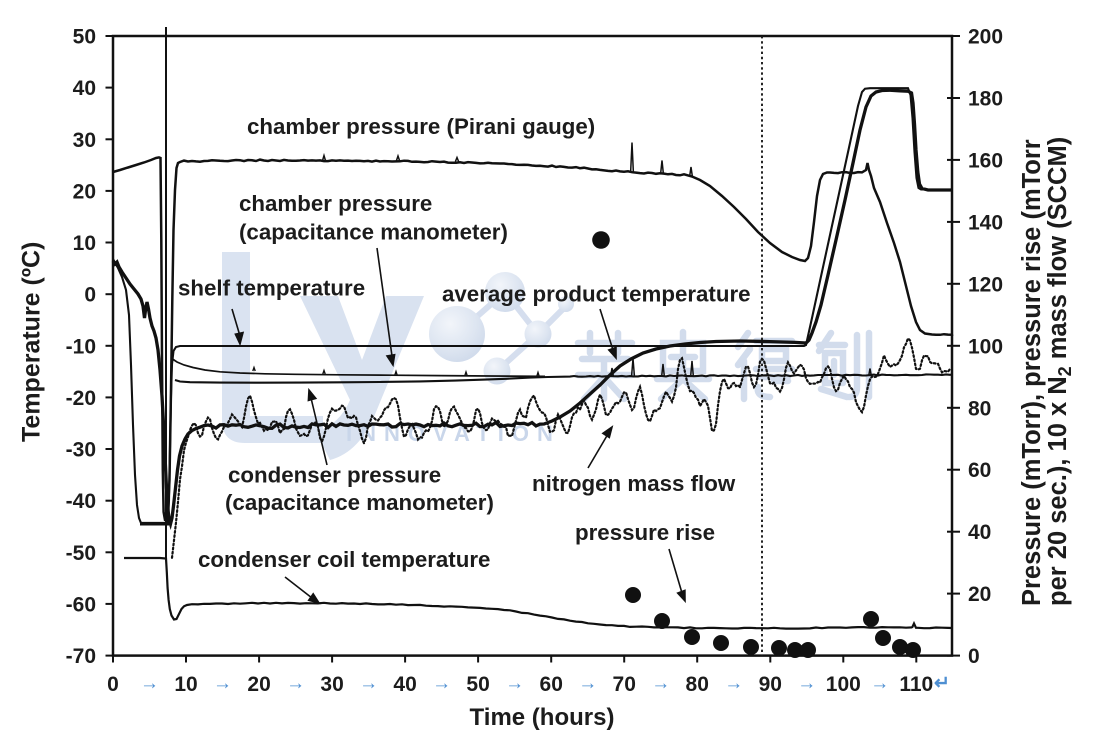 This screenshot has width=1116, height=744. Describe the element at coordinates (985, 222) in the screenshot. I see `svg-text: 140` at that location.